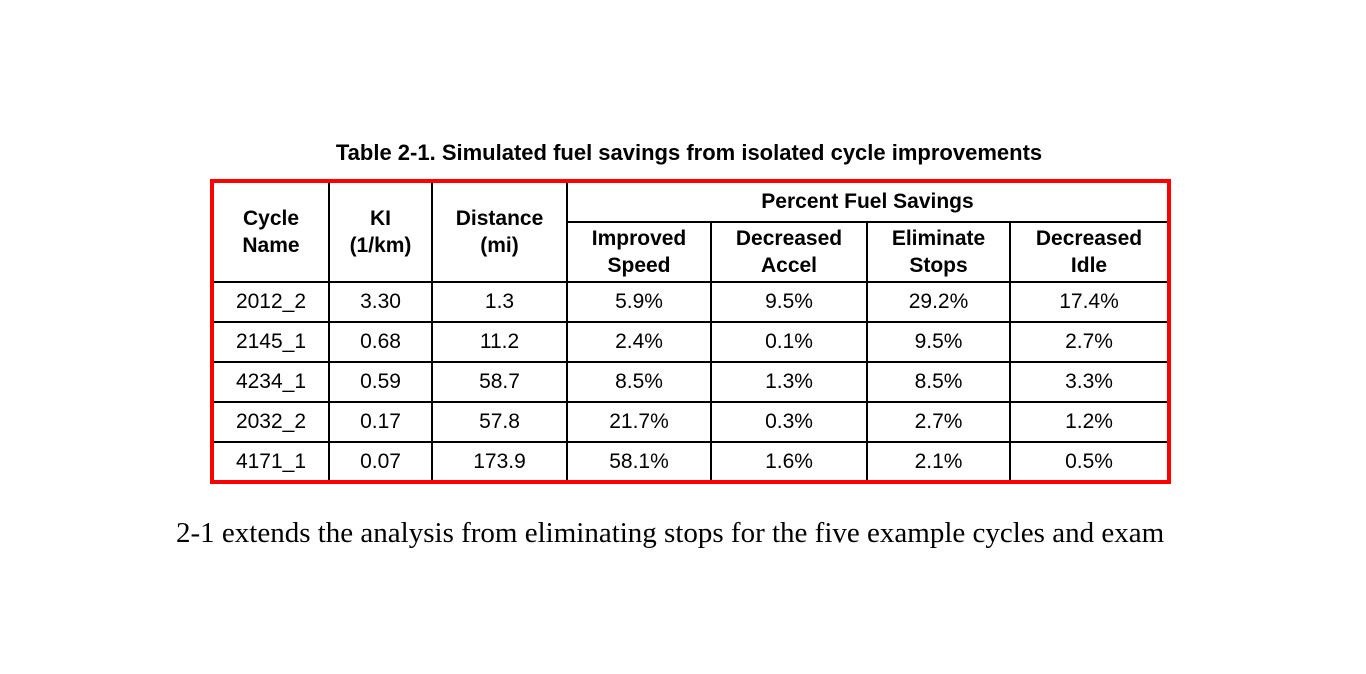 This screenshot has width=1366, height=674. Describe the element at coordinates (270, 462) in the screenshot. I see `cell-cycle-name: 4171_1` at that location.